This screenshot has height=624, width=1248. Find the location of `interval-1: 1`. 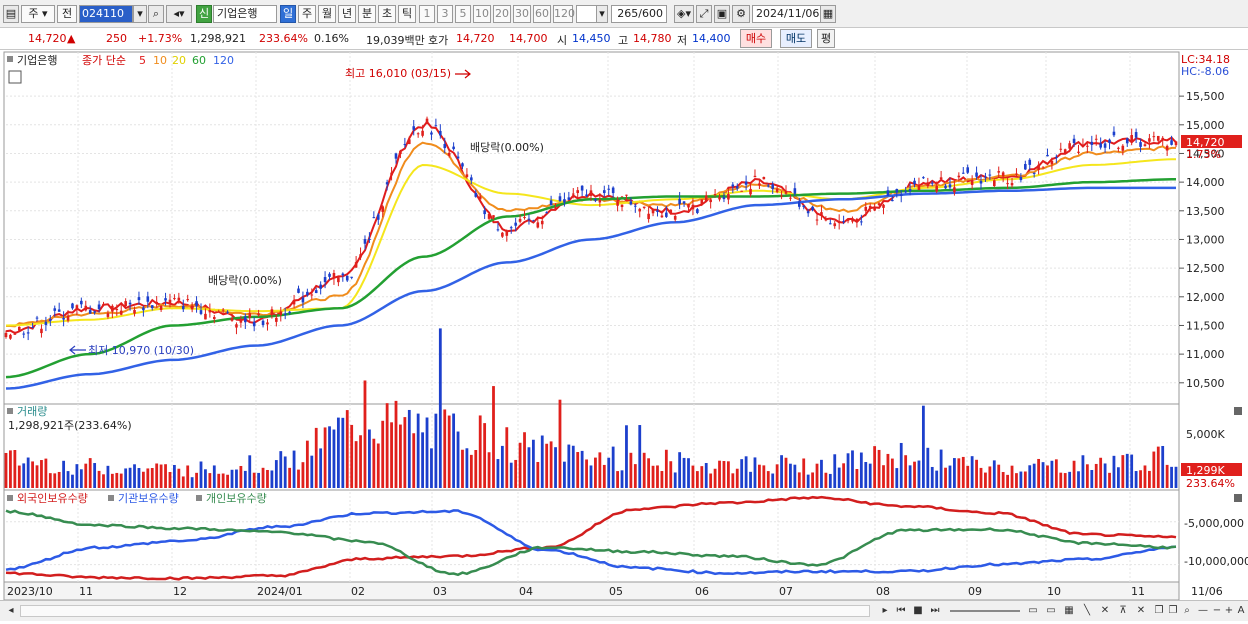

interval-1: 1 is located at coordinates (427, 14).